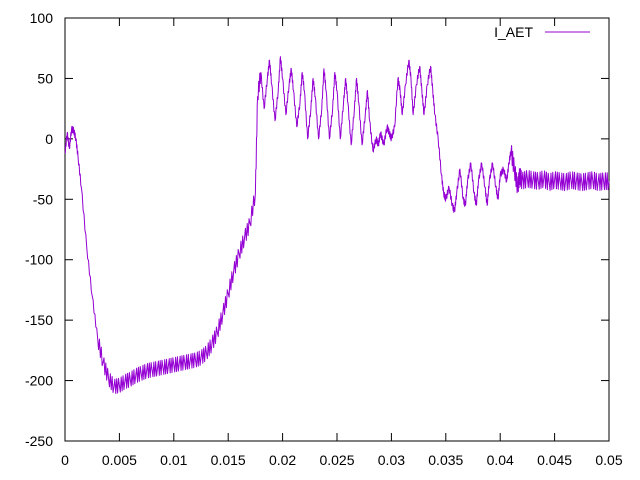  What do you see at coordinates (39, 441) in the screenshot?
I see `y-tick-label: -250` at bounding box center [39, 441].